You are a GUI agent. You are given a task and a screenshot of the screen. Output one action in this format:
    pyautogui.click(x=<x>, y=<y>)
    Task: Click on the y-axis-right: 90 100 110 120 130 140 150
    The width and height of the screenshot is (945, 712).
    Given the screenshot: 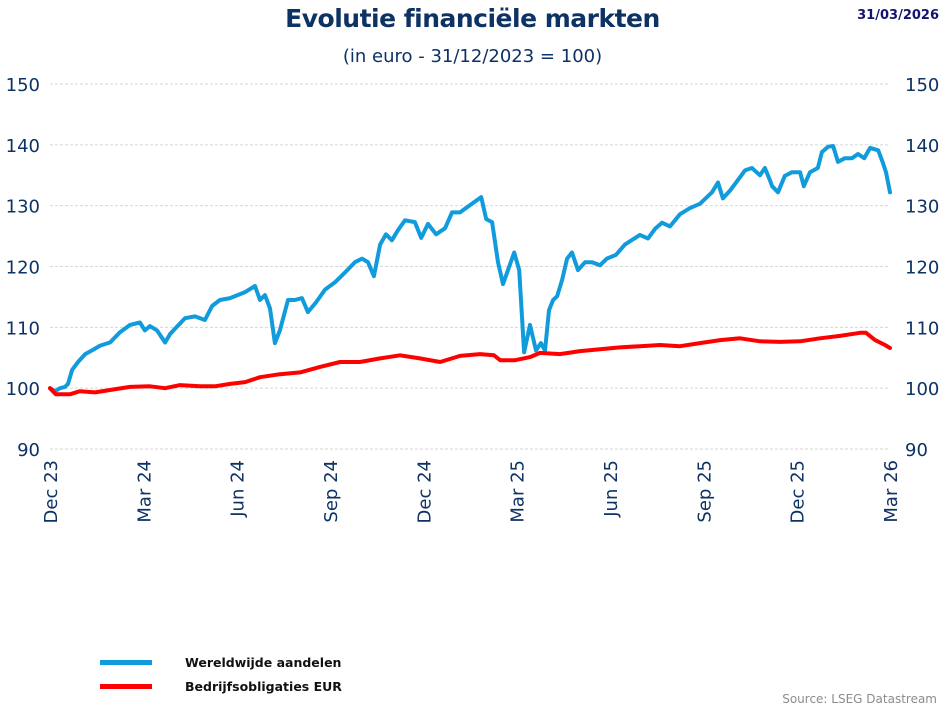 What is the action you would take?
    pyautogui.click(x=922, y=268)
    